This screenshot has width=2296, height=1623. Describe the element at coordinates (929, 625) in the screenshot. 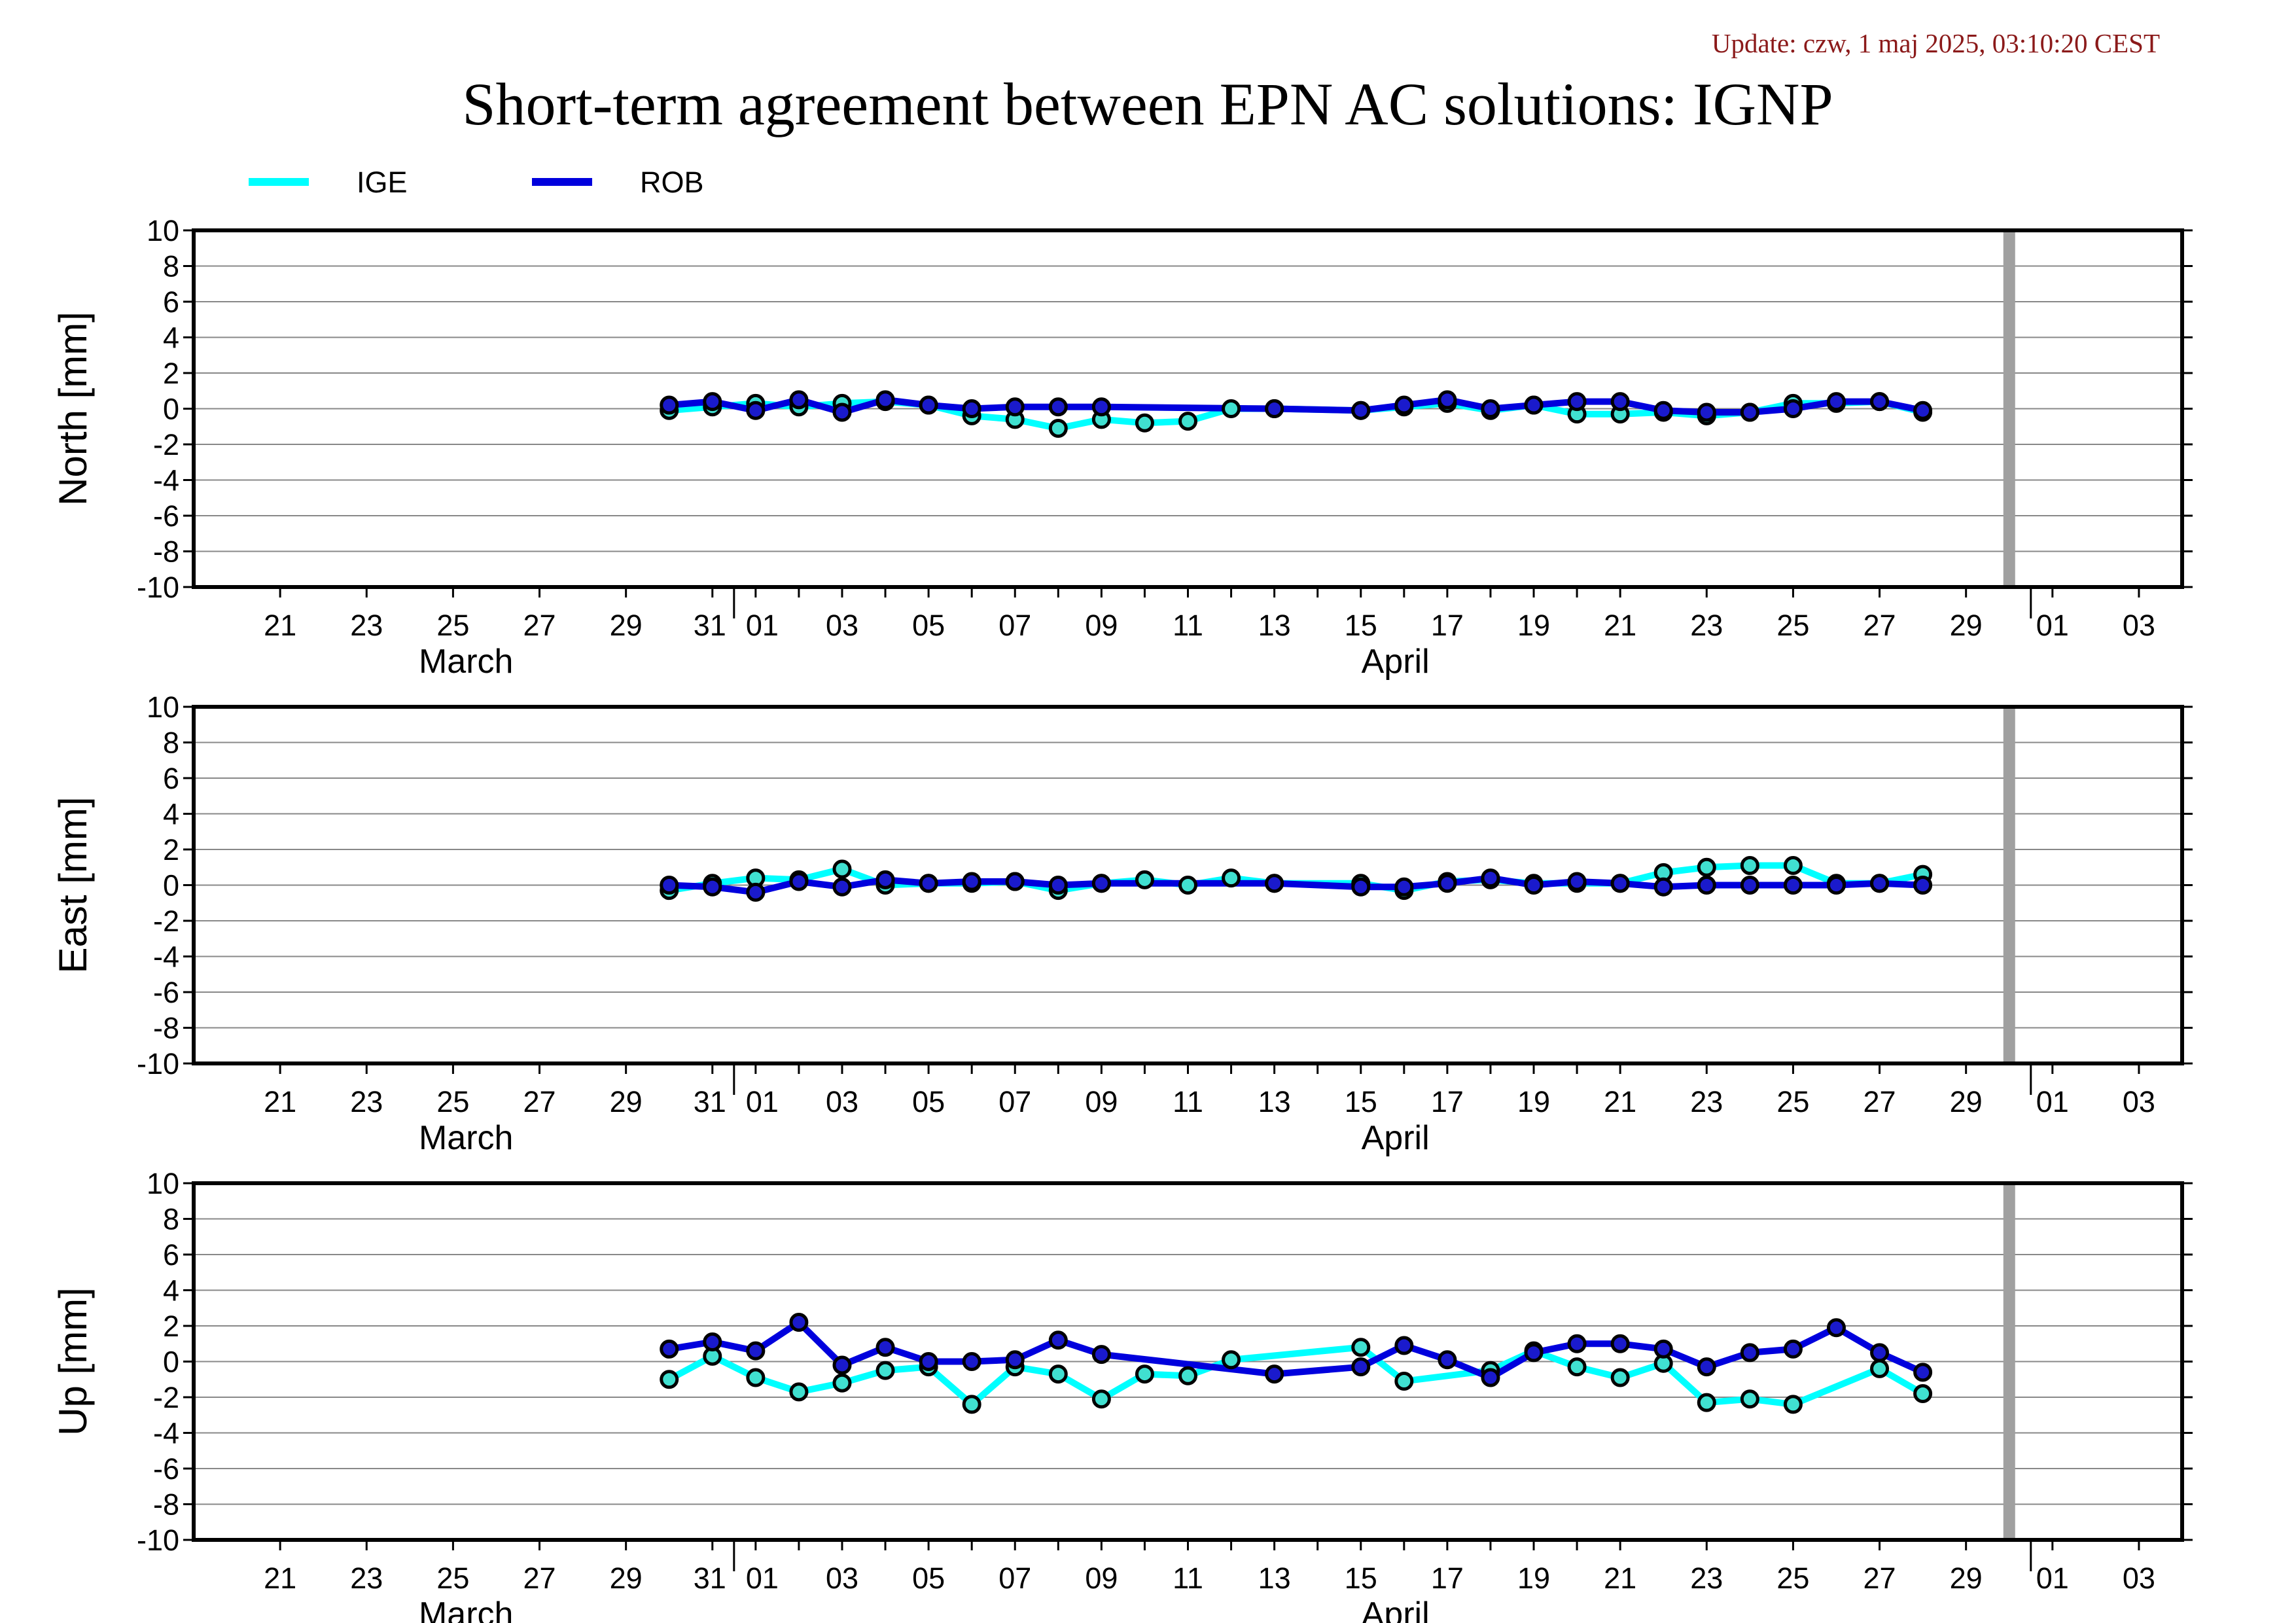

I see `x-tick-label: 05` at that location.